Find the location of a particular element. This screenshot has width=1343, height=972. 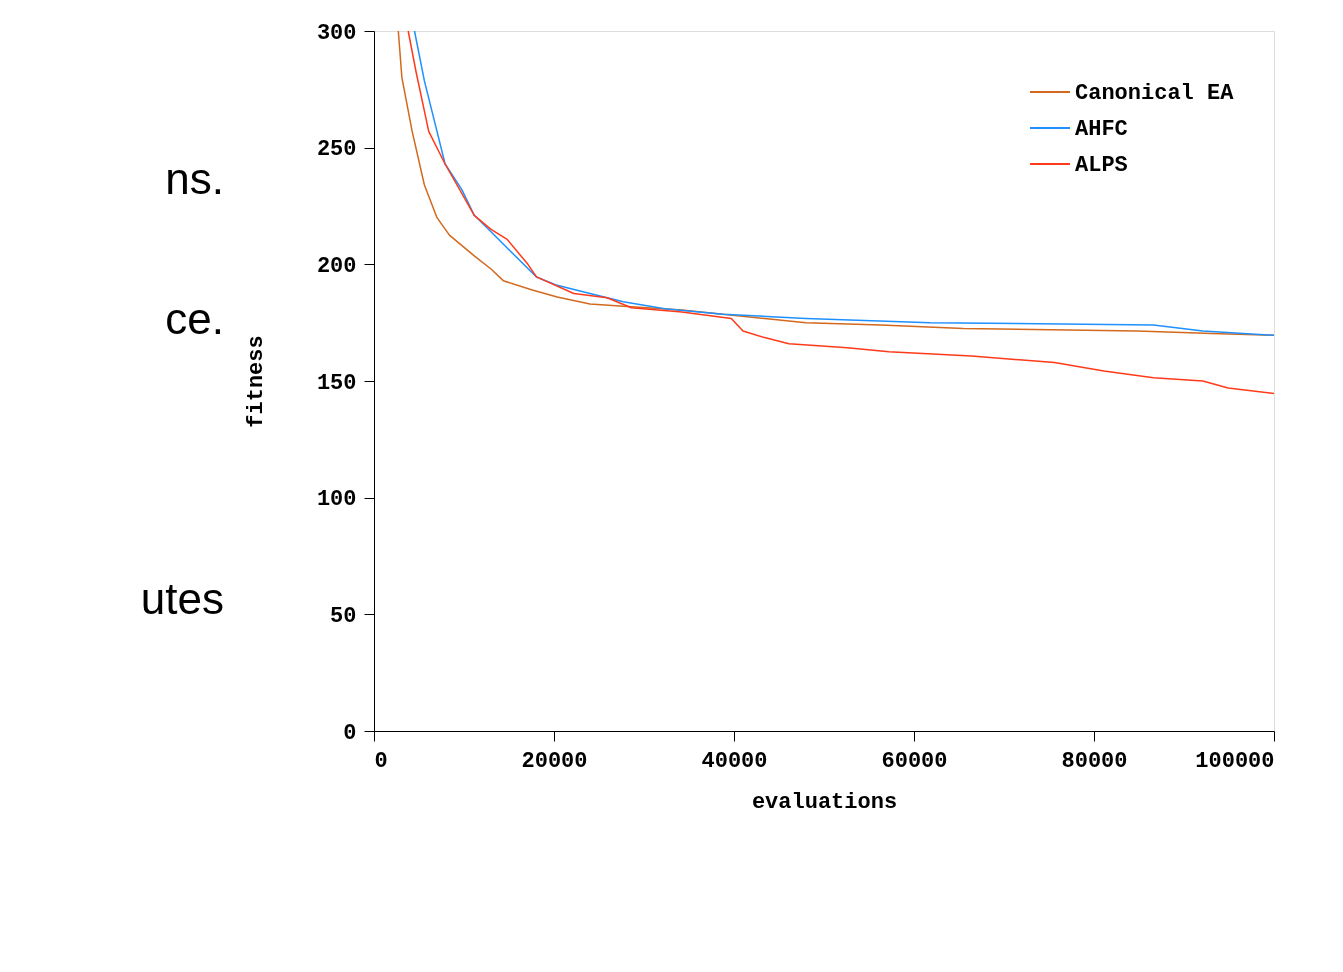

x-tick-label: 20000 is located at coordinates (554, 761).